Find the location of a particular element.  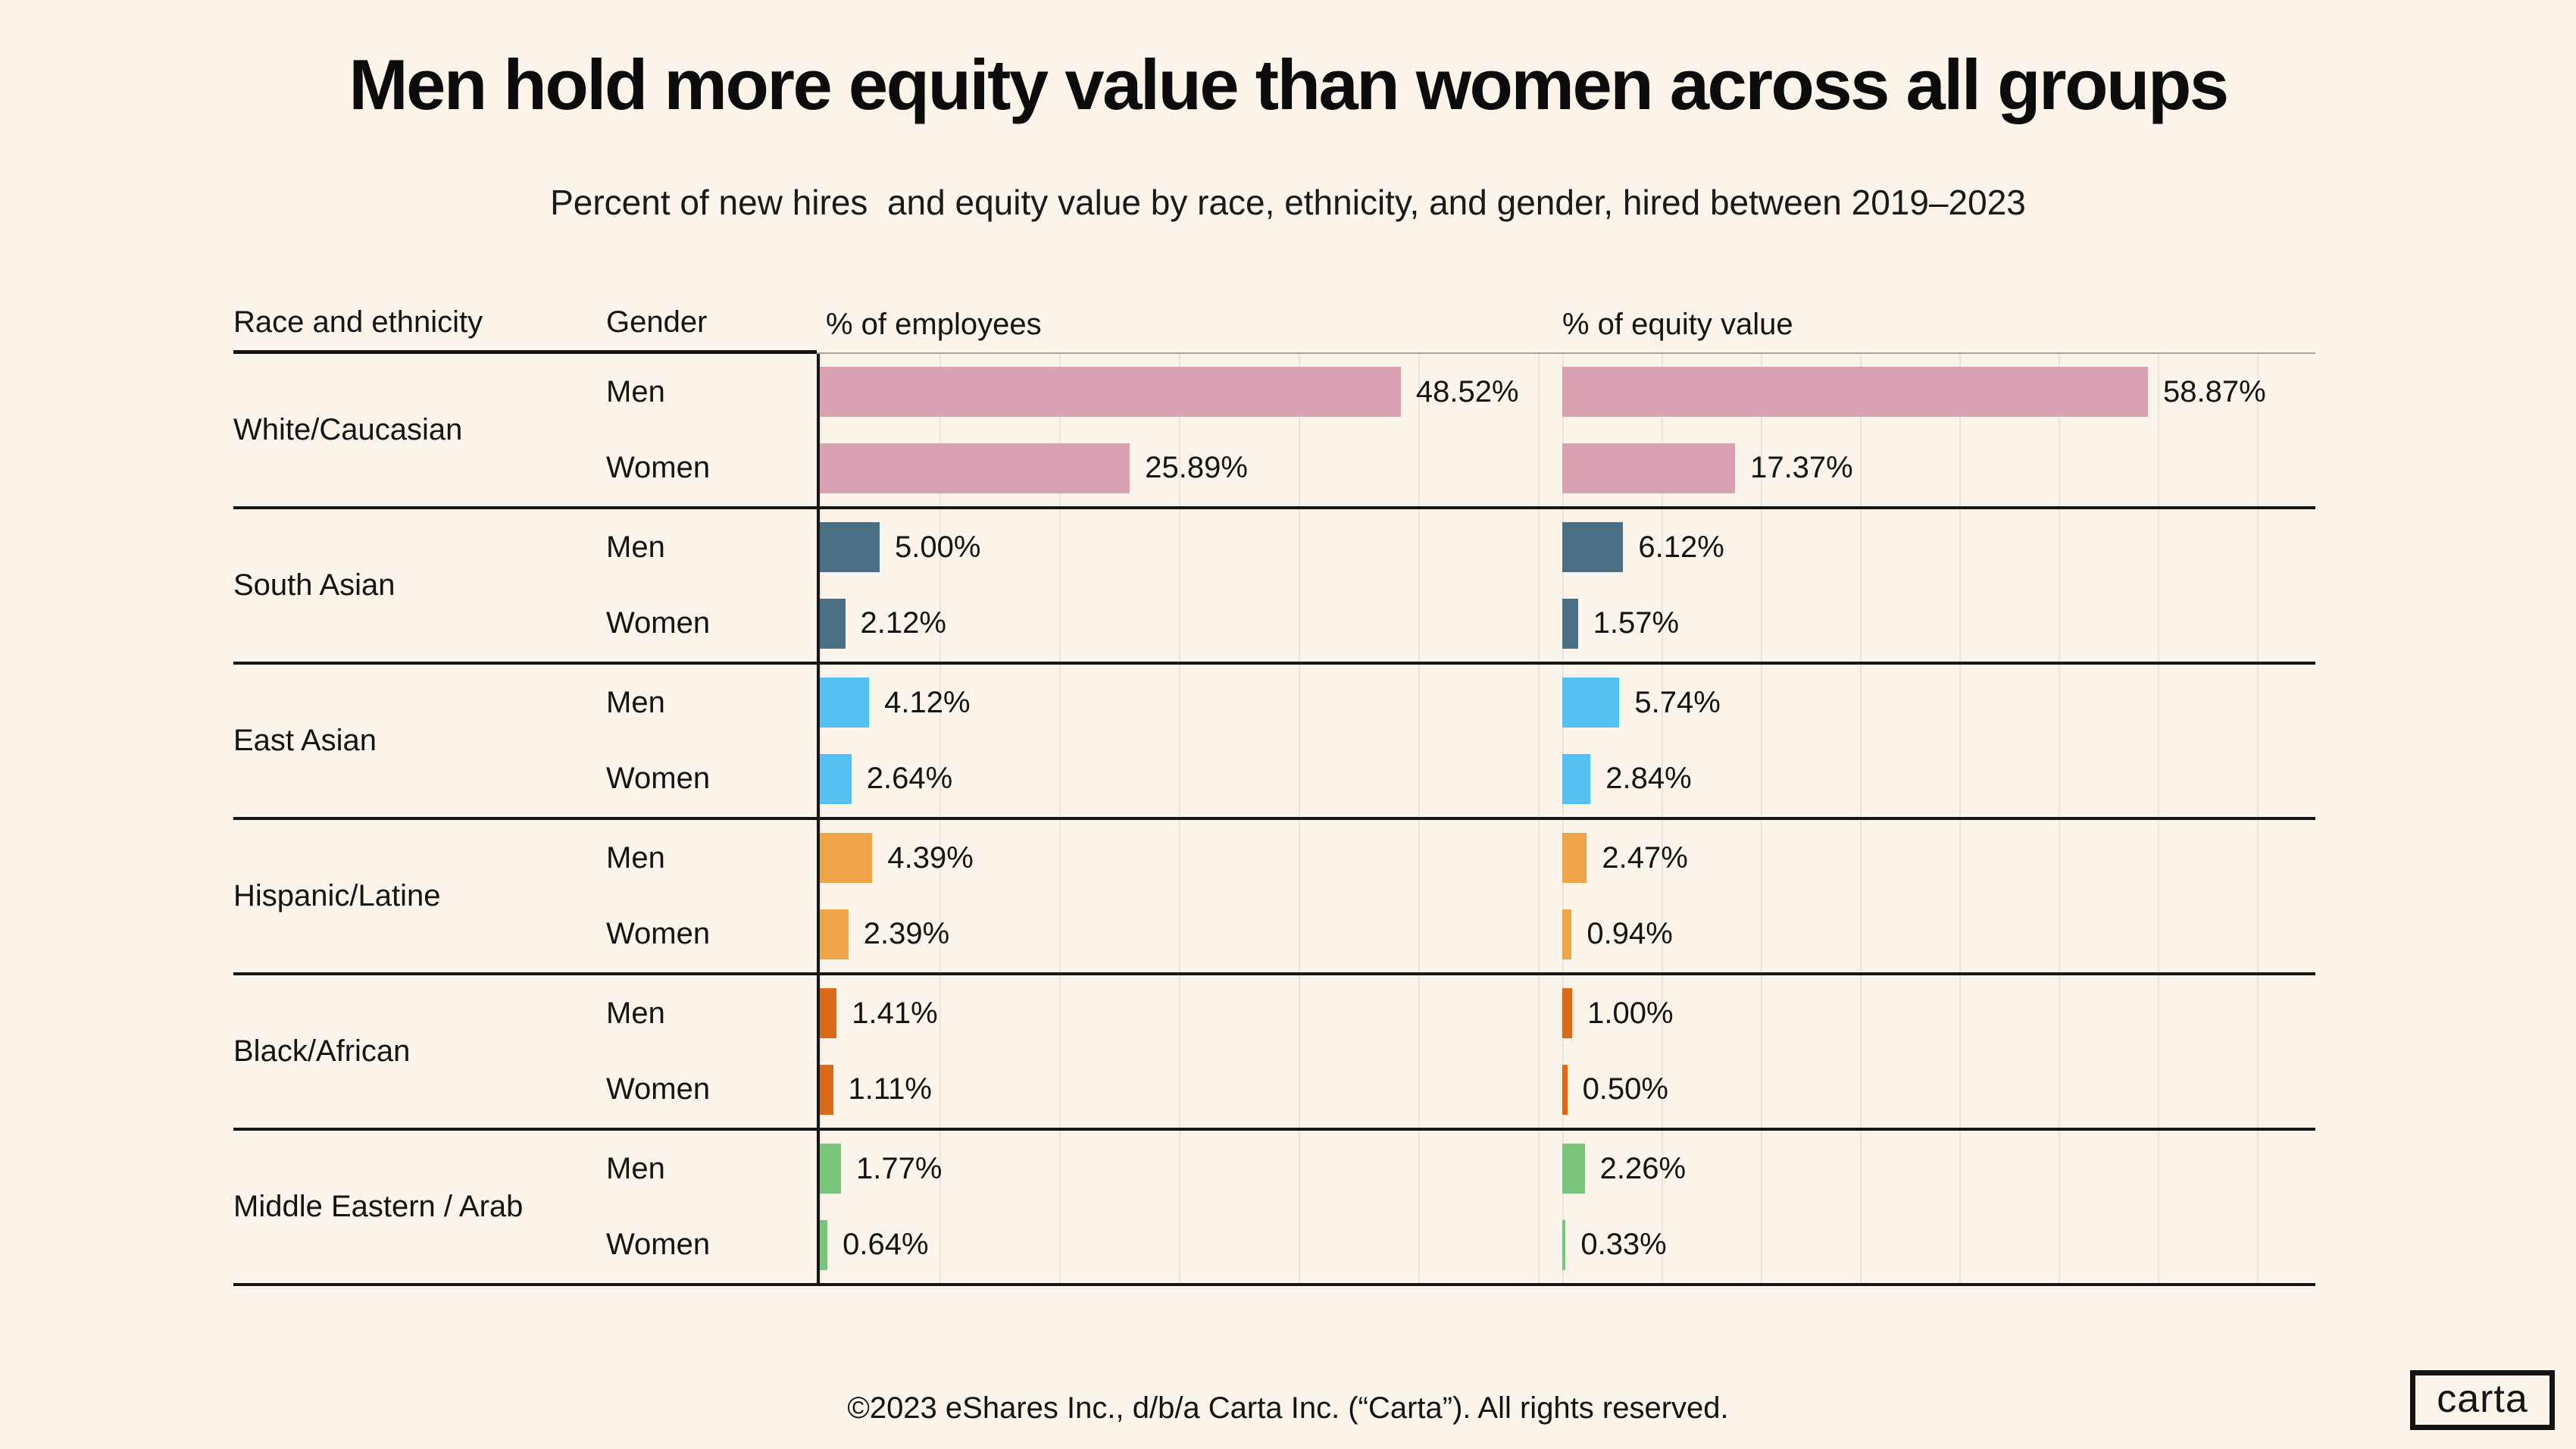

employees-col: 48.52% 25.89% is located at coordinates (1189, 430).